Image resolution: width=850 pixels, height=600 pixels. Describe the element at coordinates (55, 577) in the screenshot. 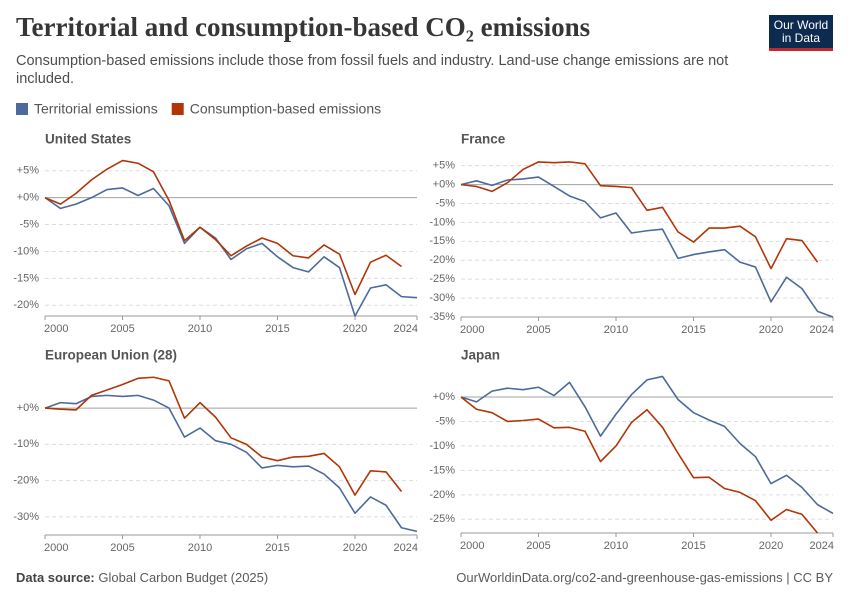

I see `source-label: Data source:` at that location.